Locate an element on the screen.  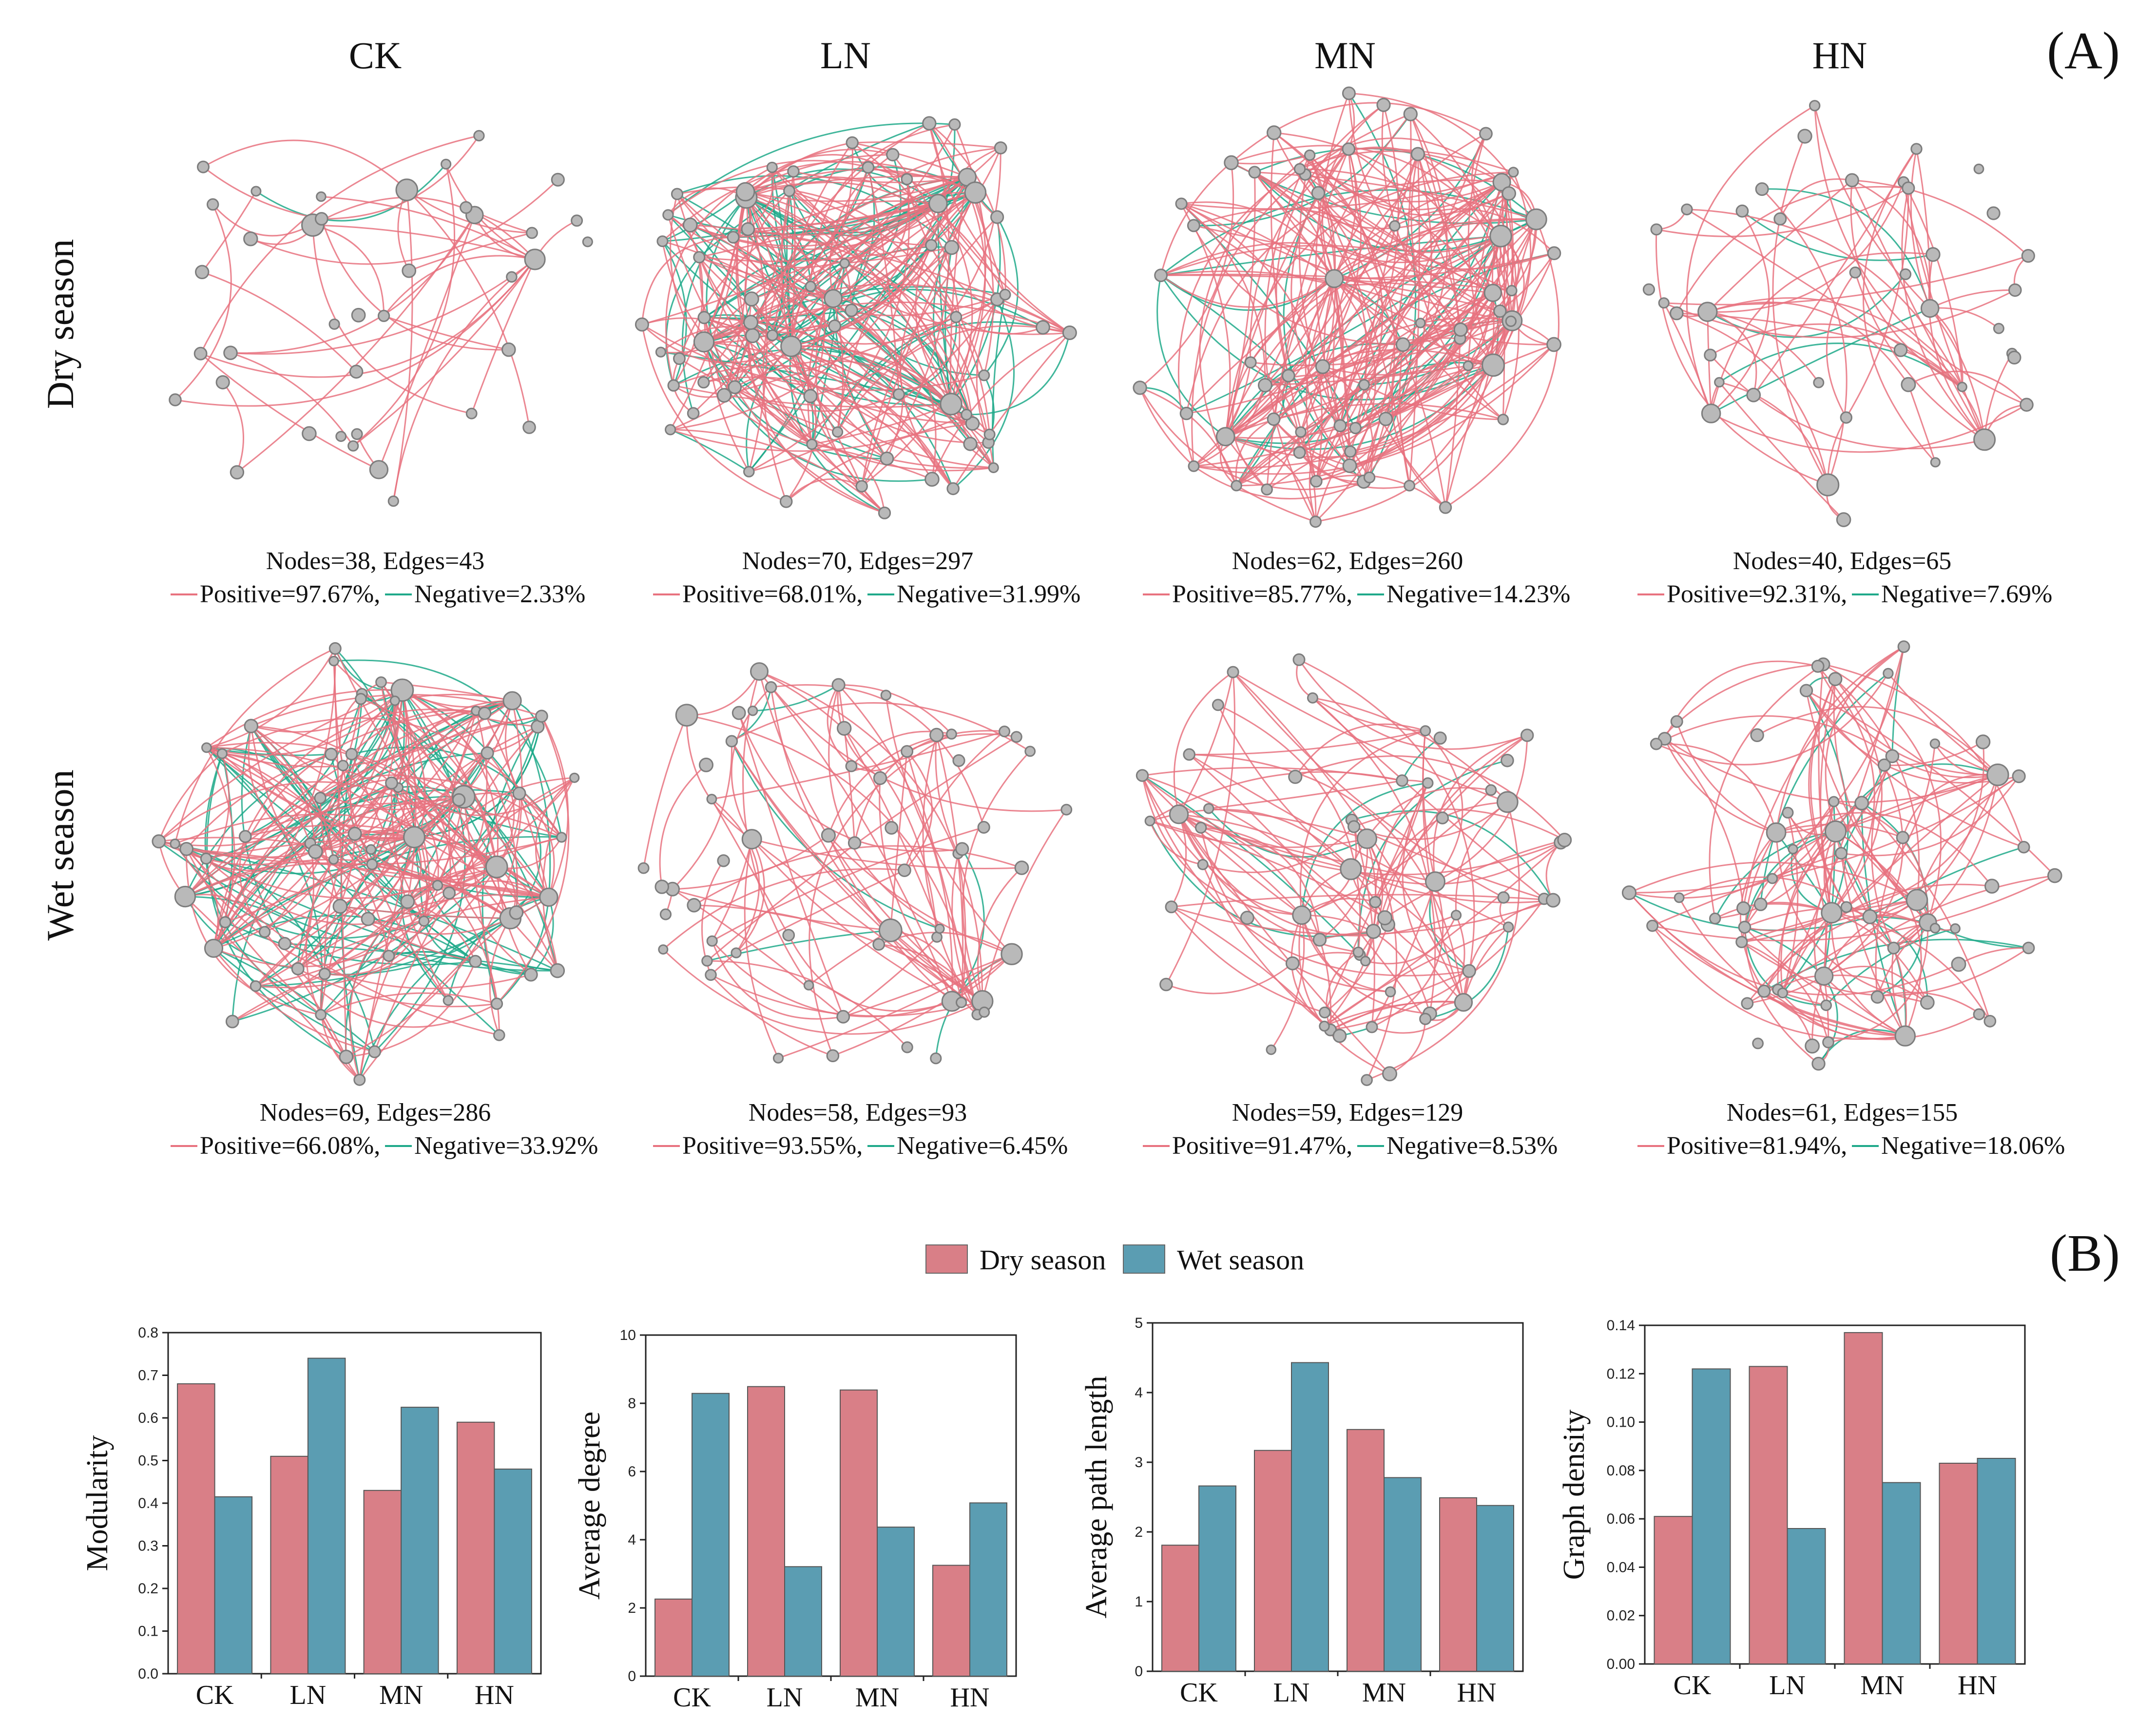
bar-mn-wet is located at coordinates (896, 1602).